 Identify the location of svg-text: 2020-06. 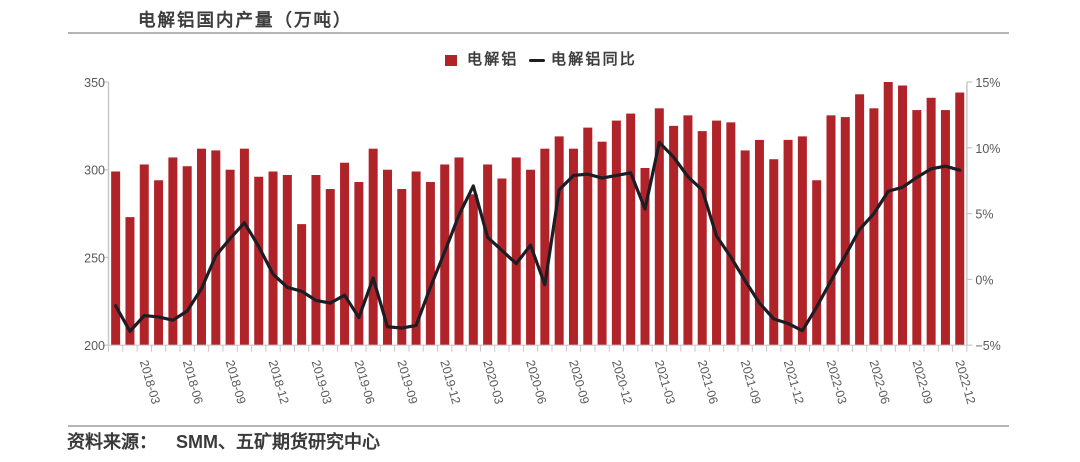
(536, 381).